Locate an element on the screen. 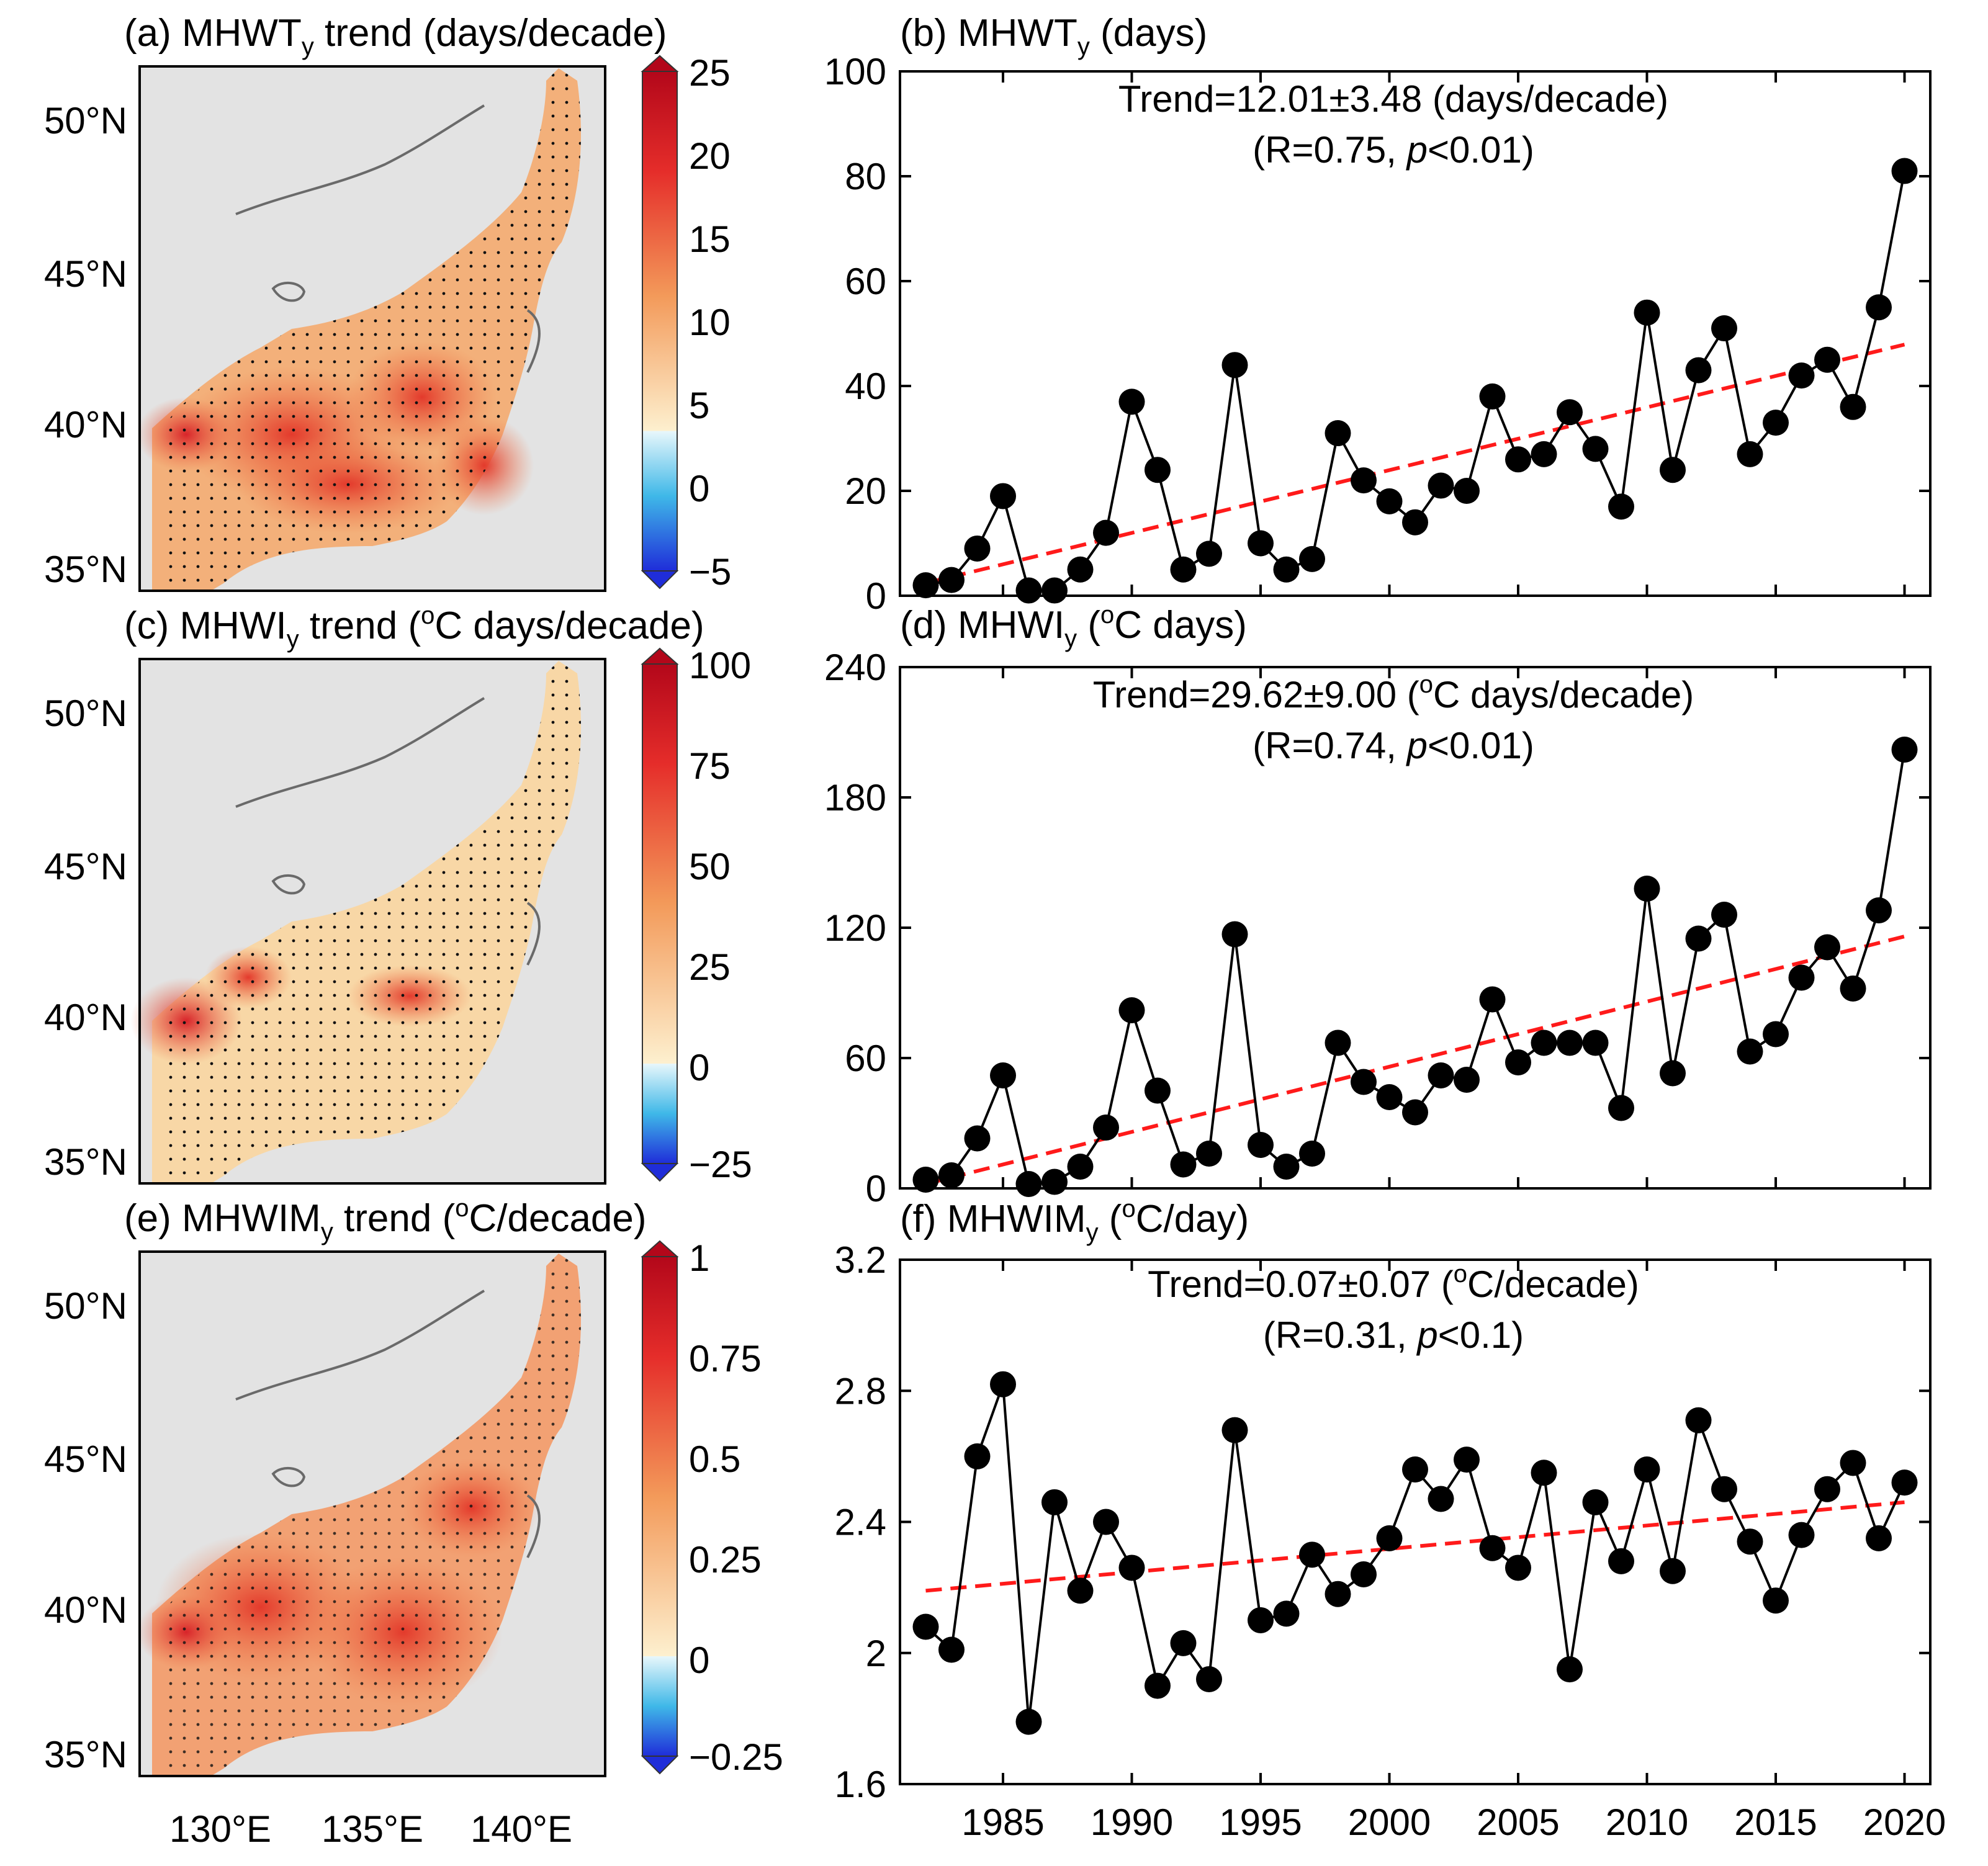 Image resolution: width=1988 pixels, height=1866 pixels. y-tick-label: 80 is located at coordinates (866, 176).